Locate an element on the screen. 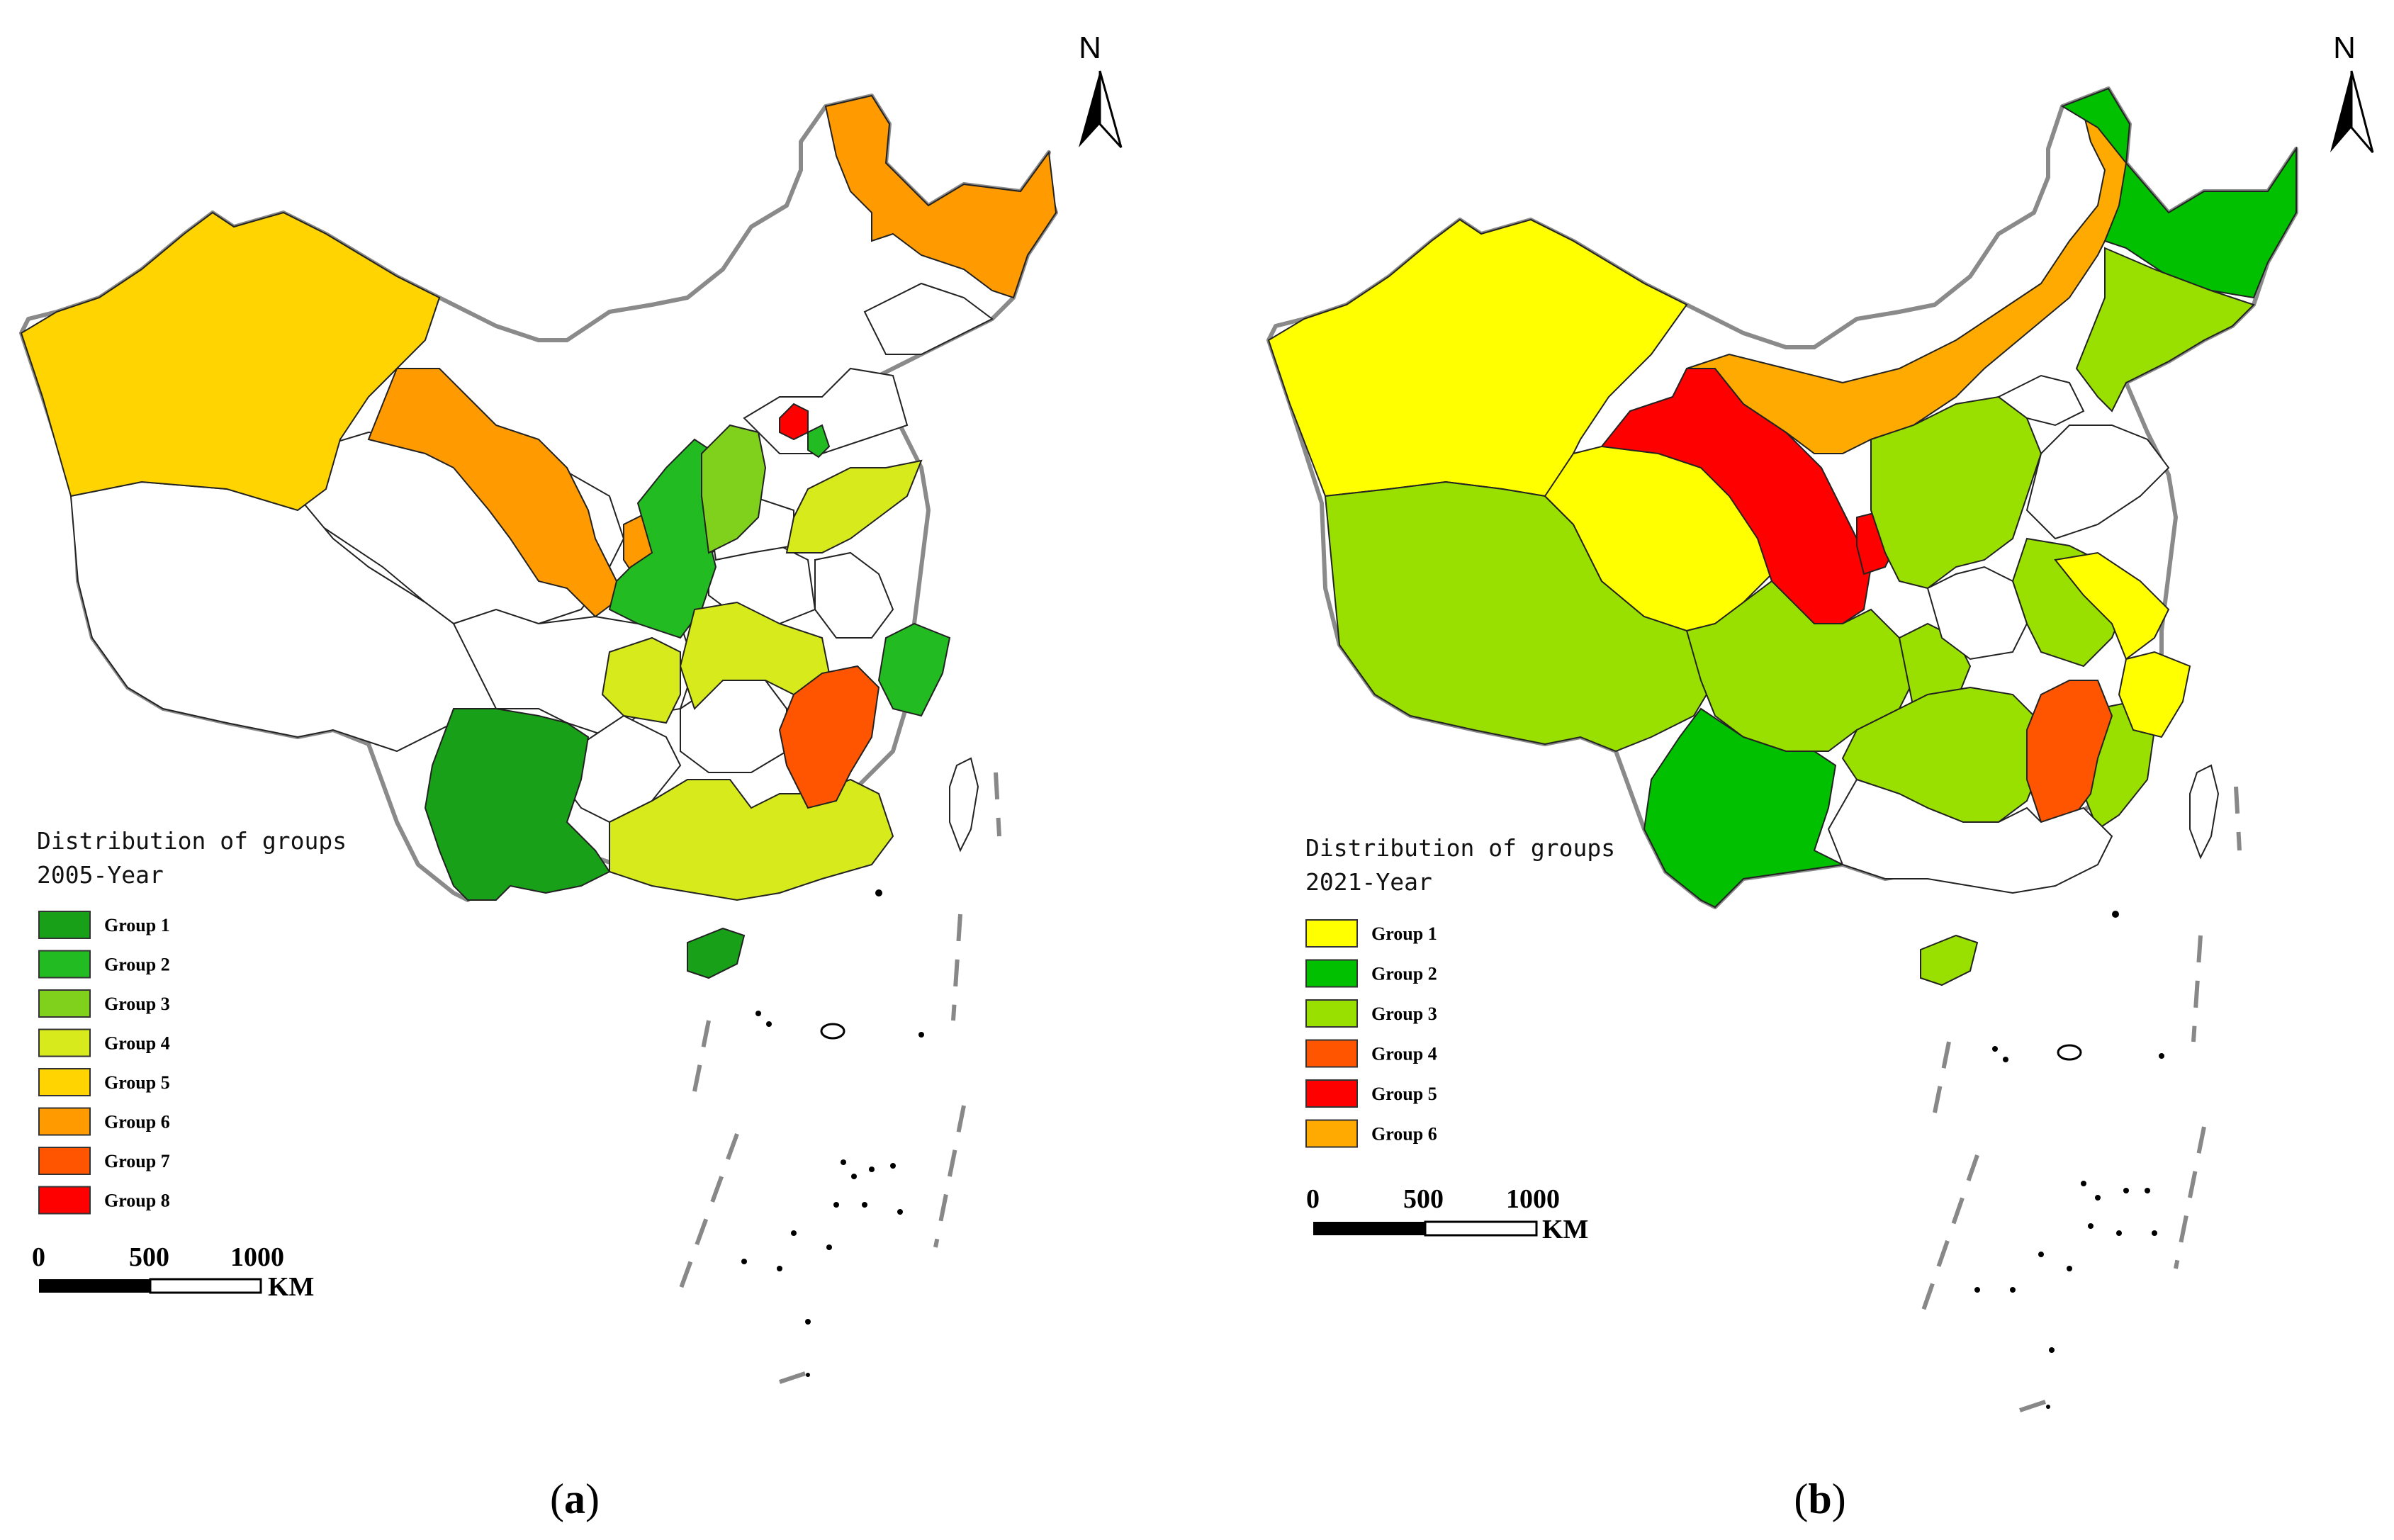 The height and width of the screenshot is (1540, 2394). scale-unit-a: KM is located at coordinates (291, 1287).